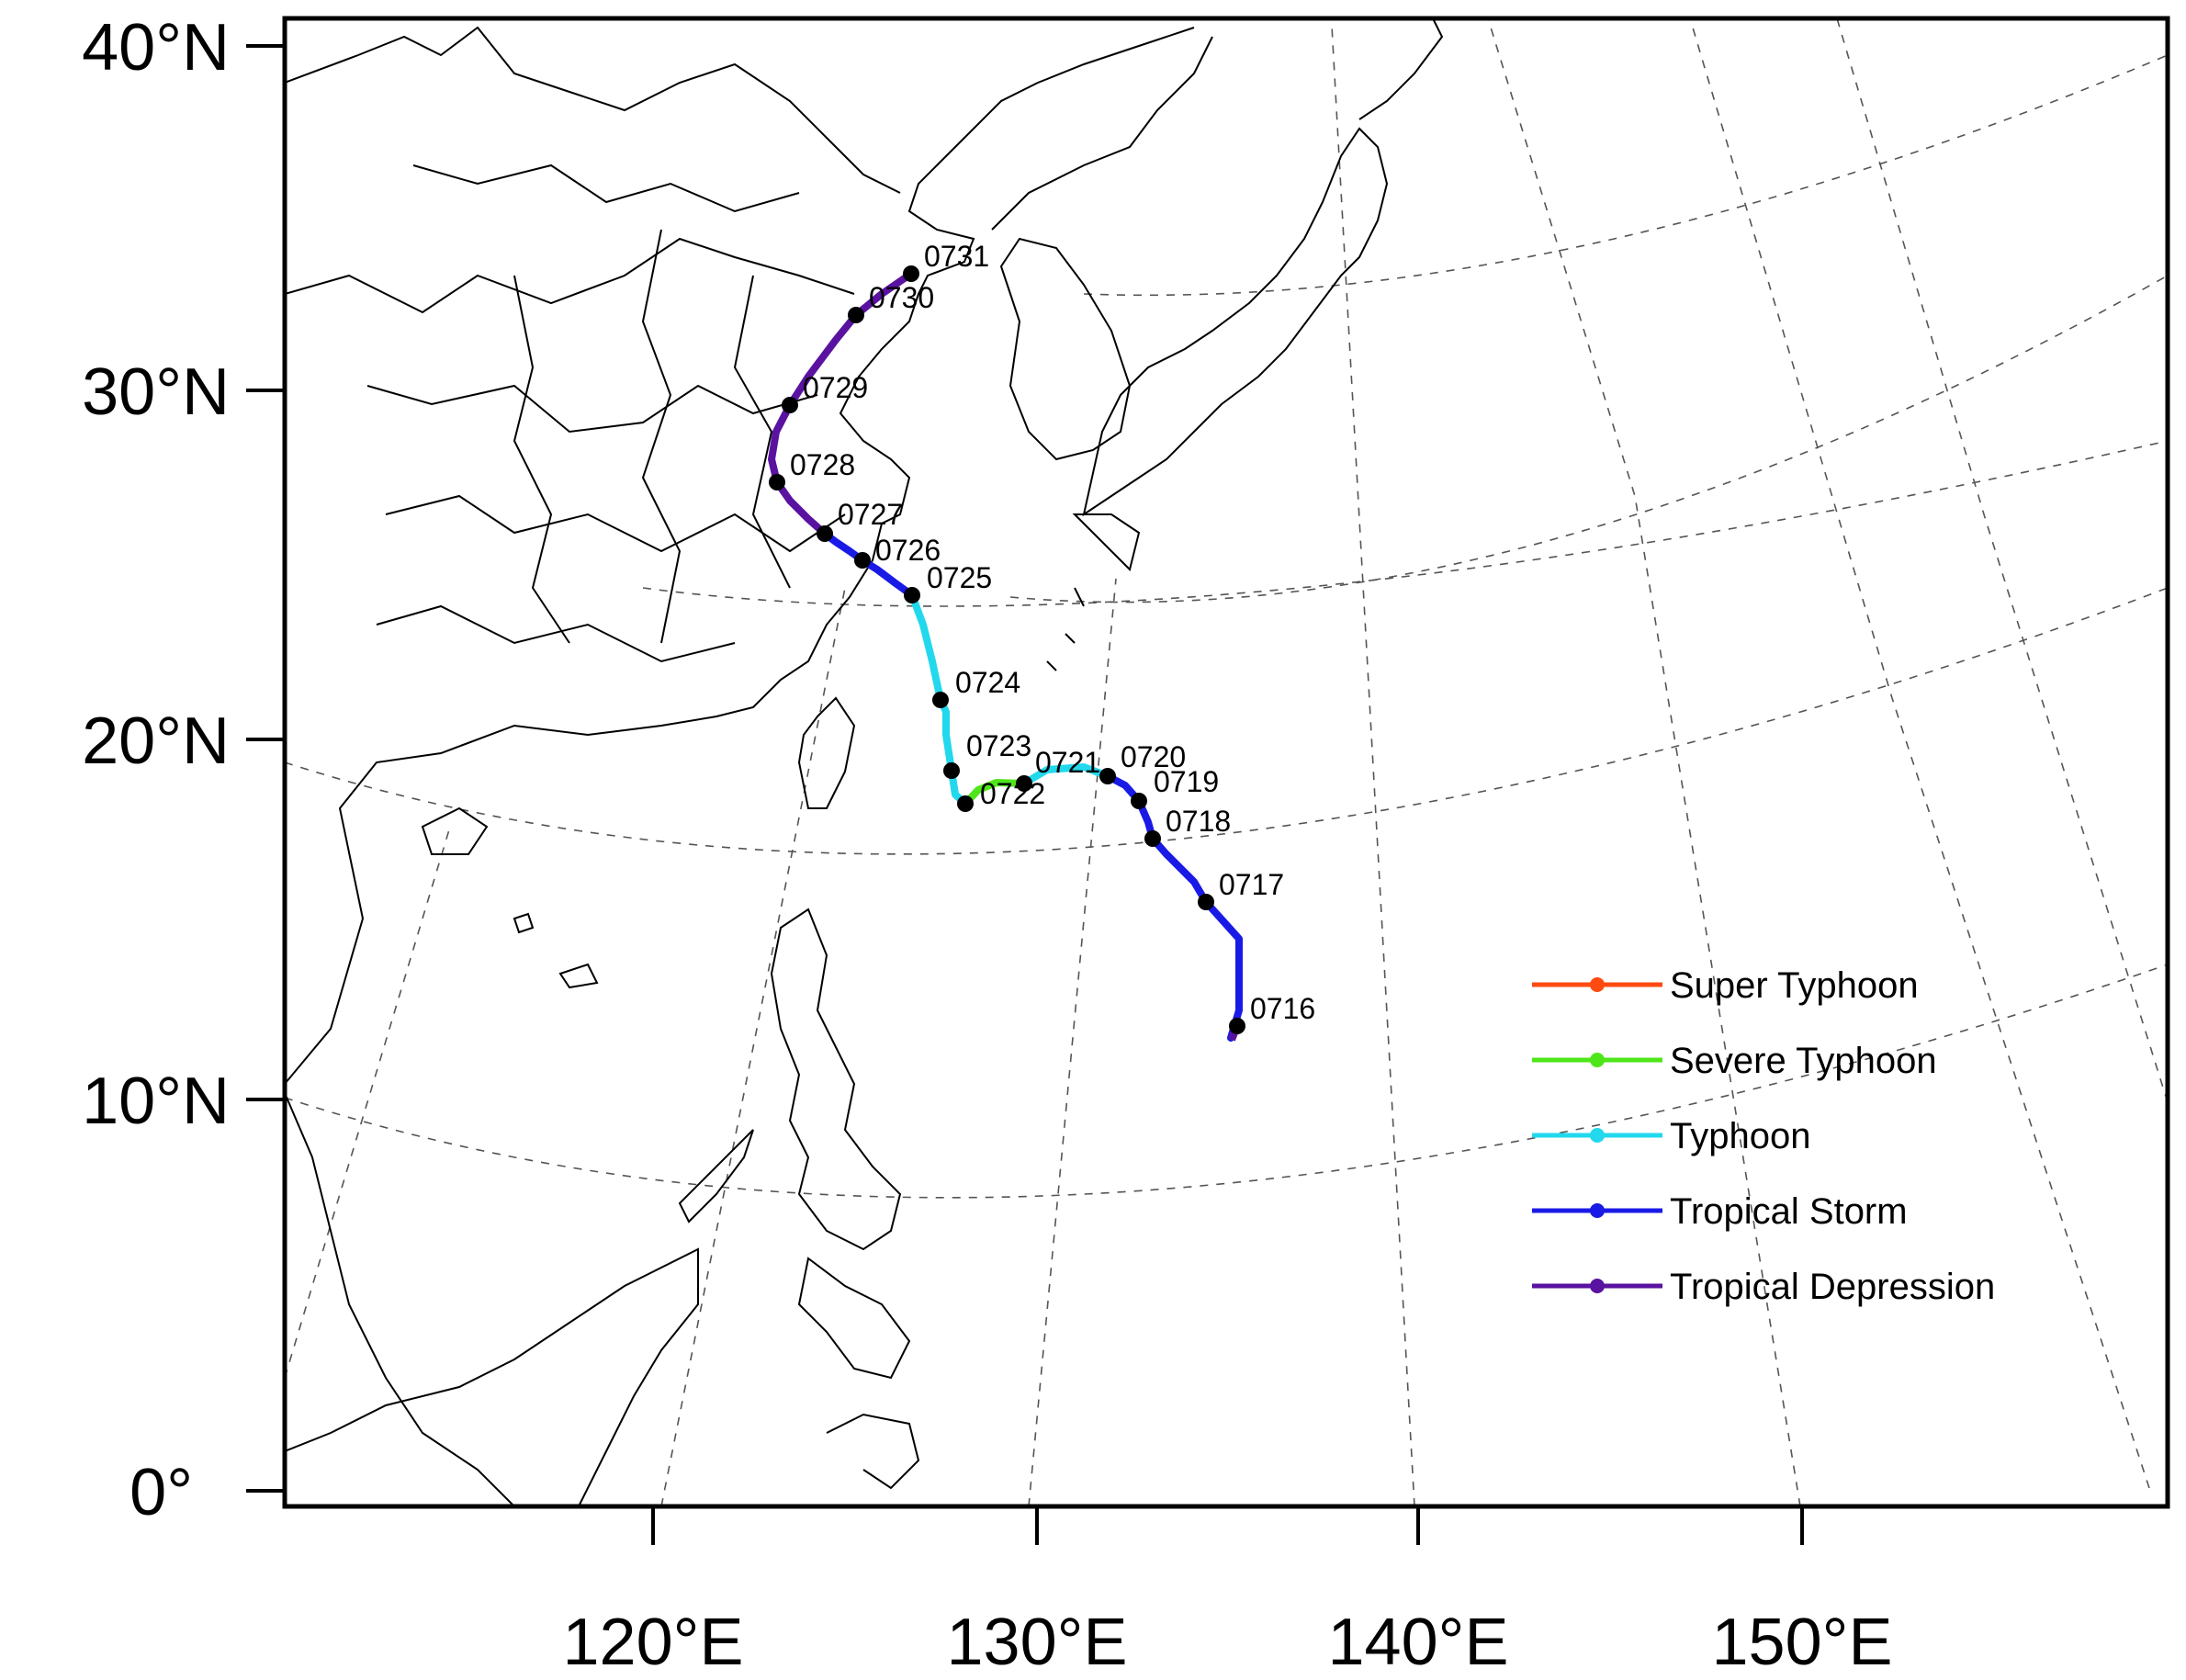  I want to click on track-point-label: 0720, so click(1153, 756).